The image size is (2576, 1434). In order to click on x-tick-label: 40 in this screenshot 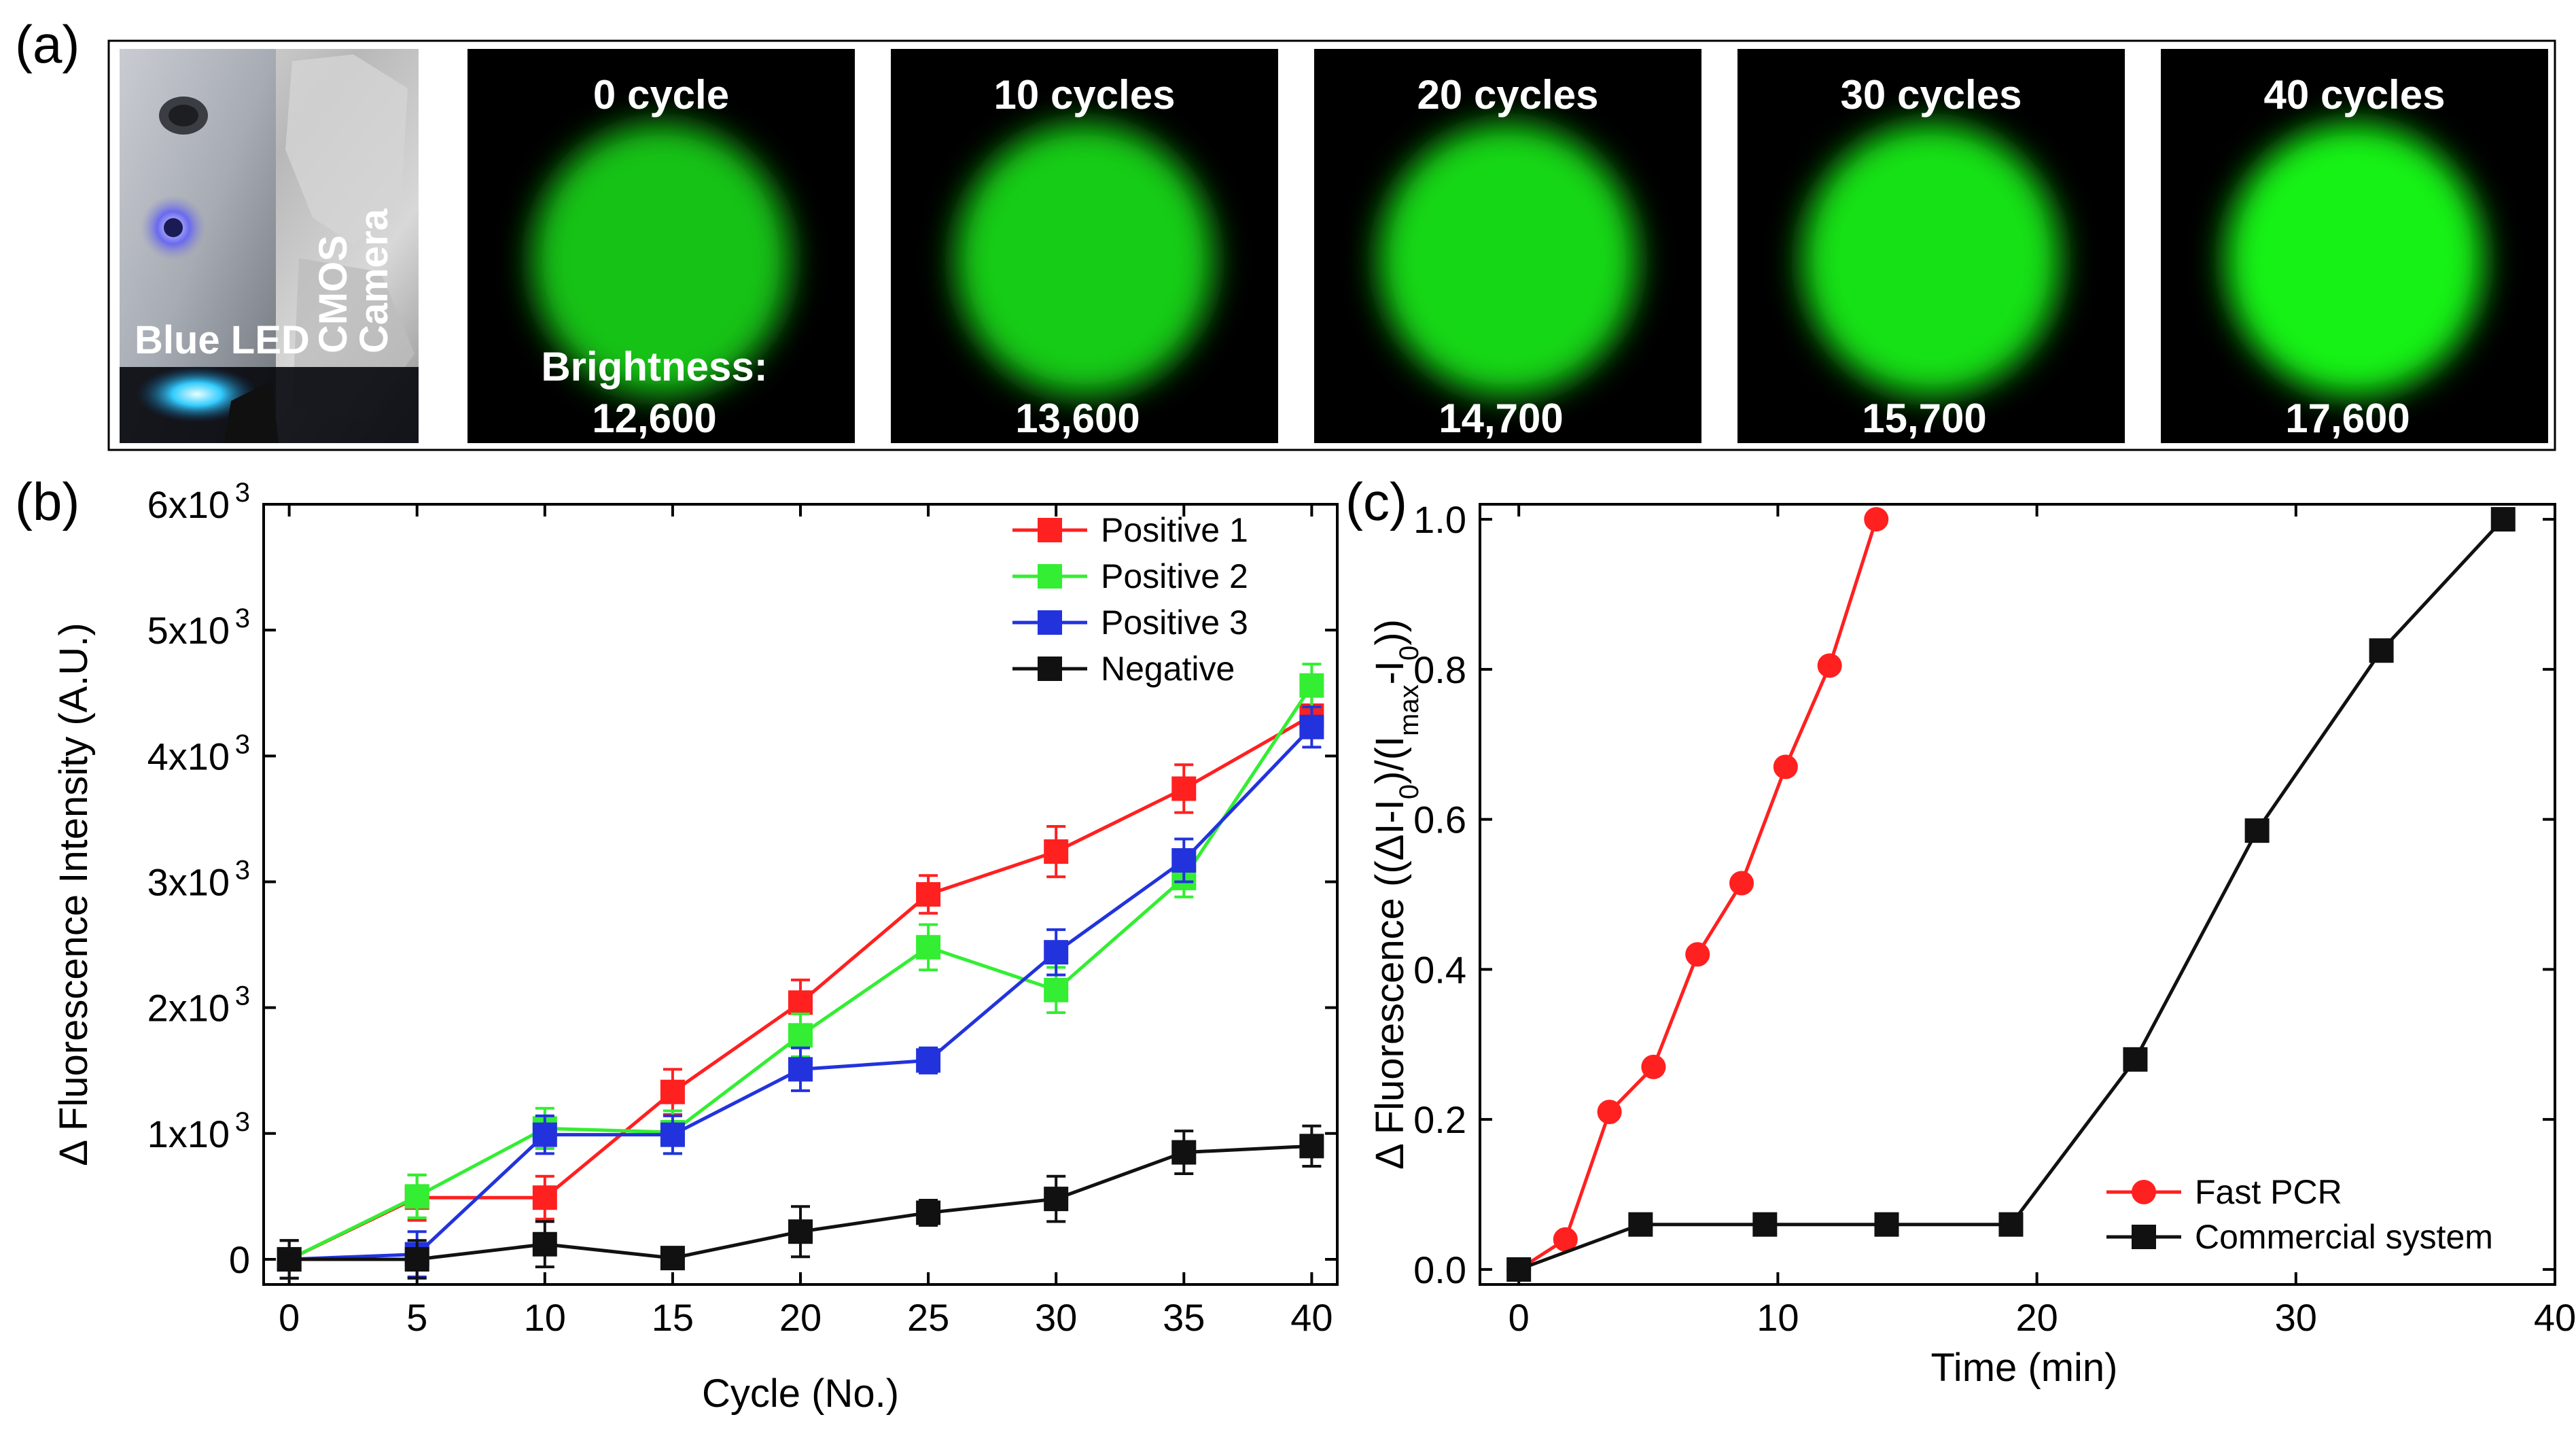, I will do `click(2555, 1317)`.